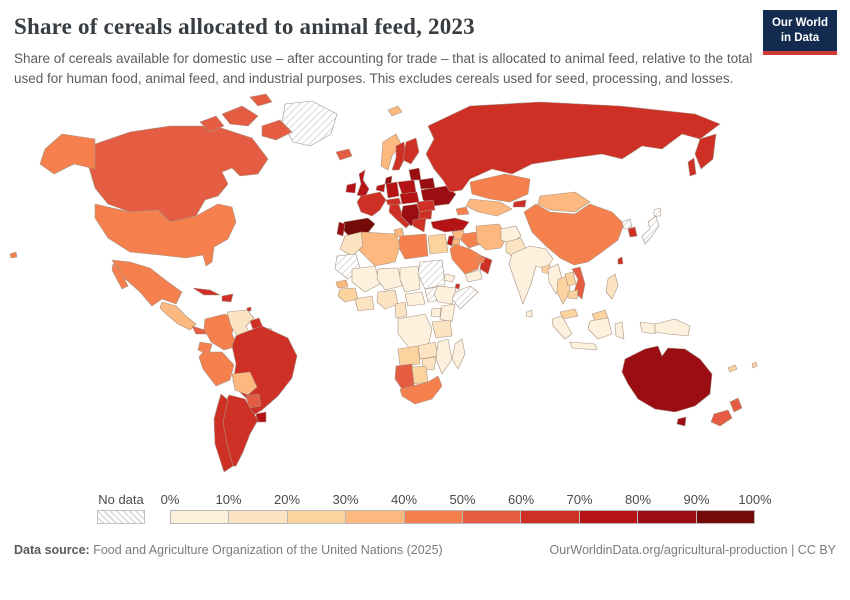  I want to click on country-djibouti, so click(457, 286).